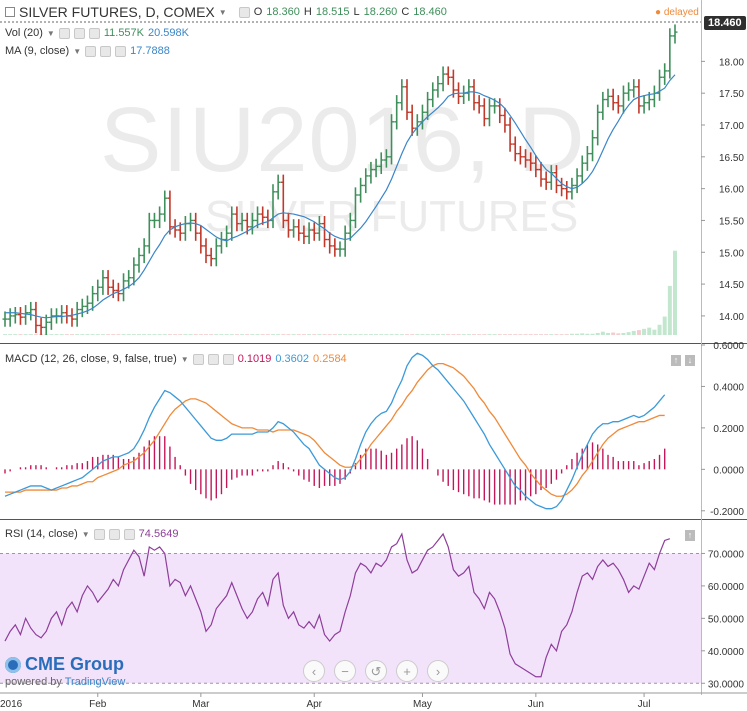  I want to click on time-tick-label: Mar, so click(201, 704).